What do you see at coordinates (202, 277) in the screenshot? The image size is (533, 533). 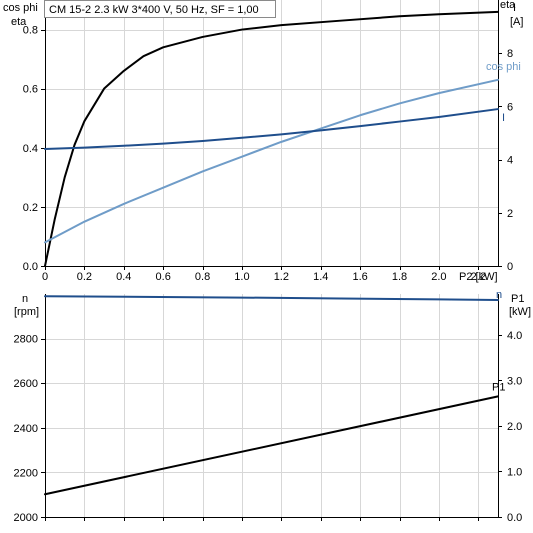 I see `top-x-tick-label: 0.8` at bounding box center [202, 277].